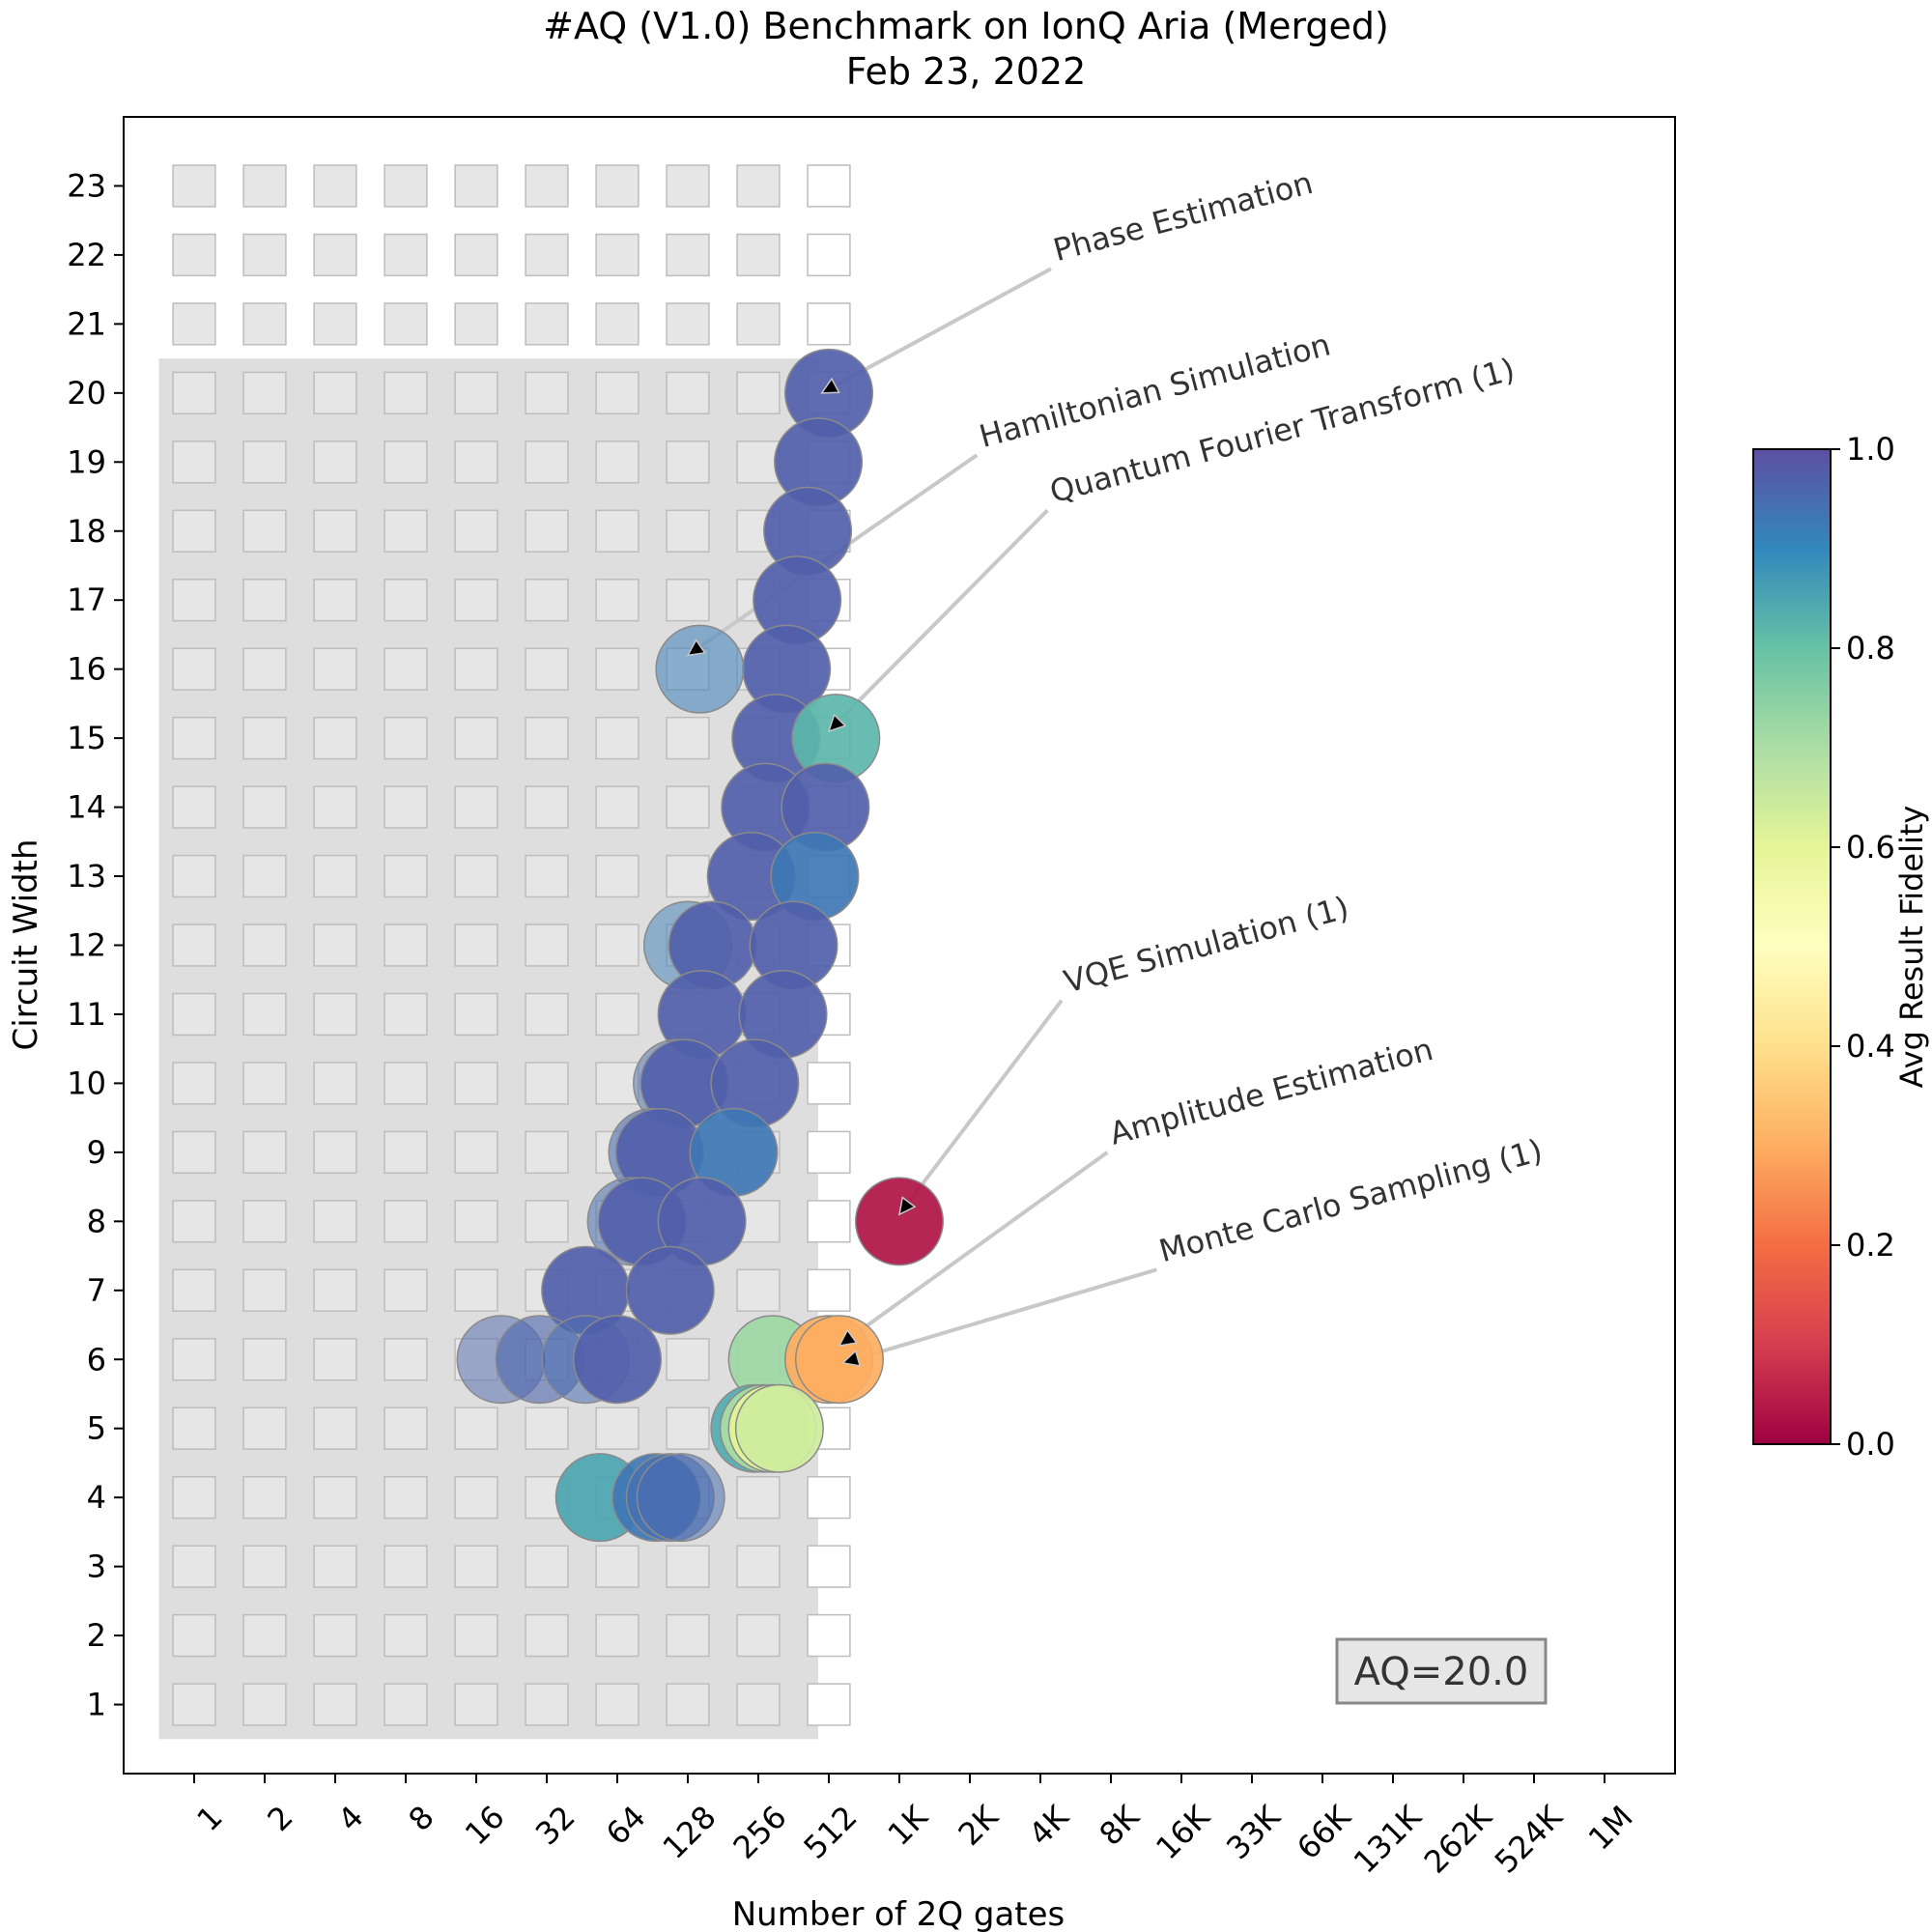 The height and width of the screenshot is (1932, 1932). Describe the element at coordinates (86, 531) in the screenshot. I see `y-tick-label: 18` at that location.